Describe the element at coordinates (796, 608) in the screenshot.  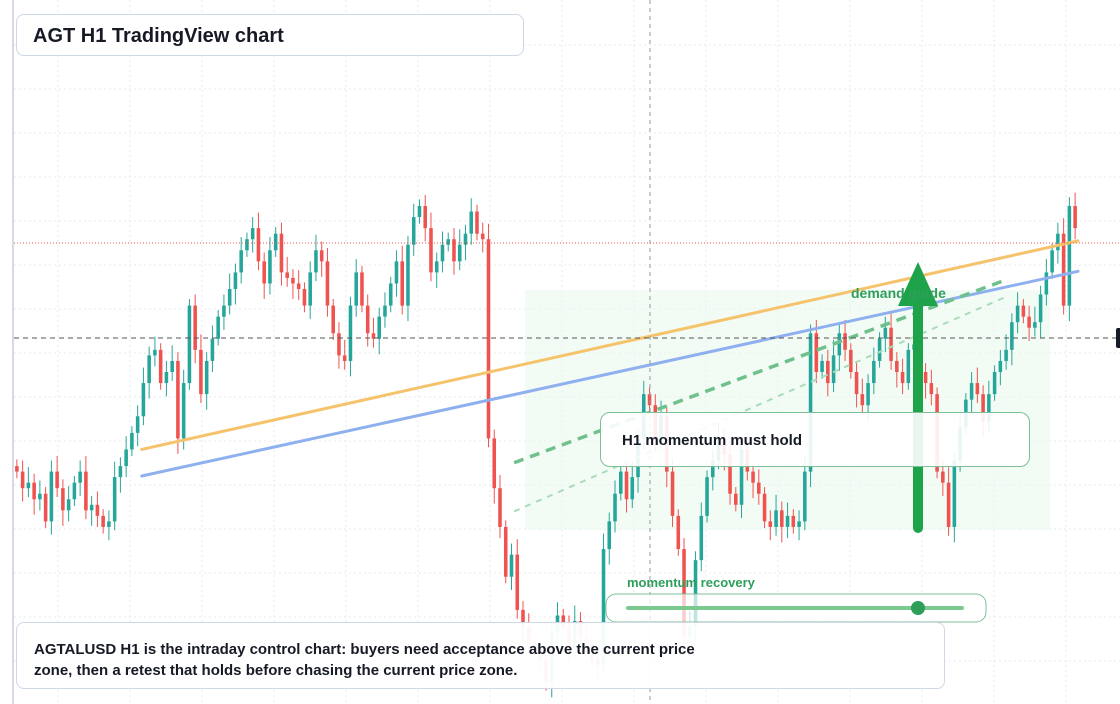
I see `momentum-slider` at that location.